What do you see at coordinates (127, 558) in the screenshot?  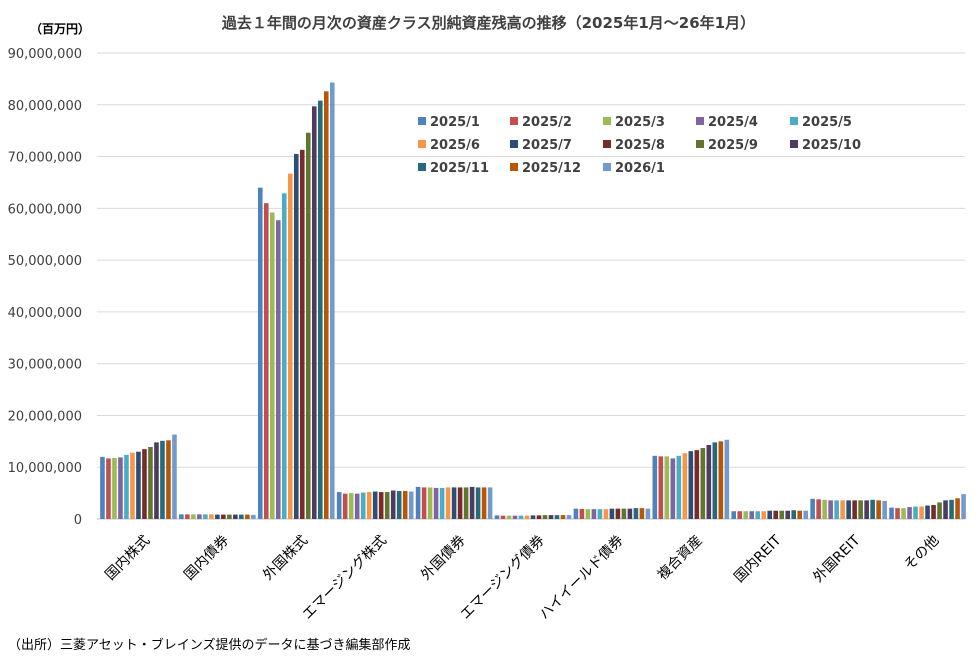 I see `x-tick-label: 国内株式` at bounding box center [127, 558].